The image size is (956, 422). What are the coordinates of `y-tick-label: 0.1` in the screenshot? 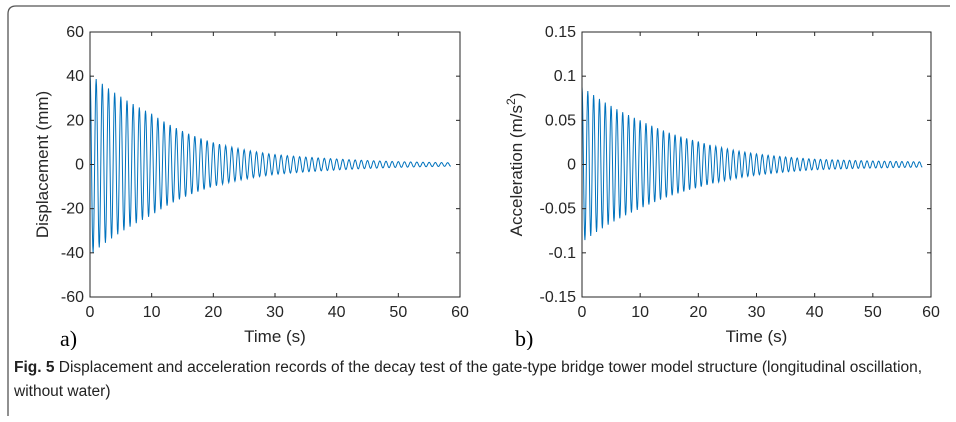 It's located at (565, 76).